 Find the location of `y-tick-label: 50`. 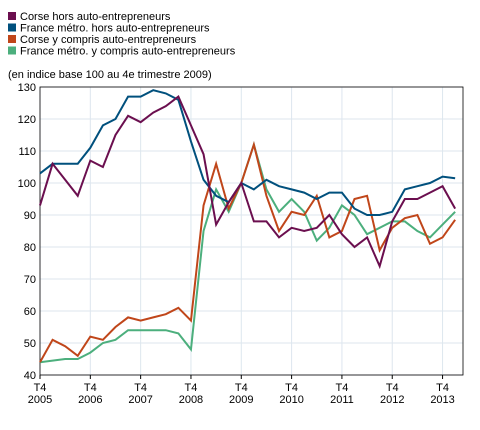

y-tick-label: 50 is located at coordinates (30, 344).